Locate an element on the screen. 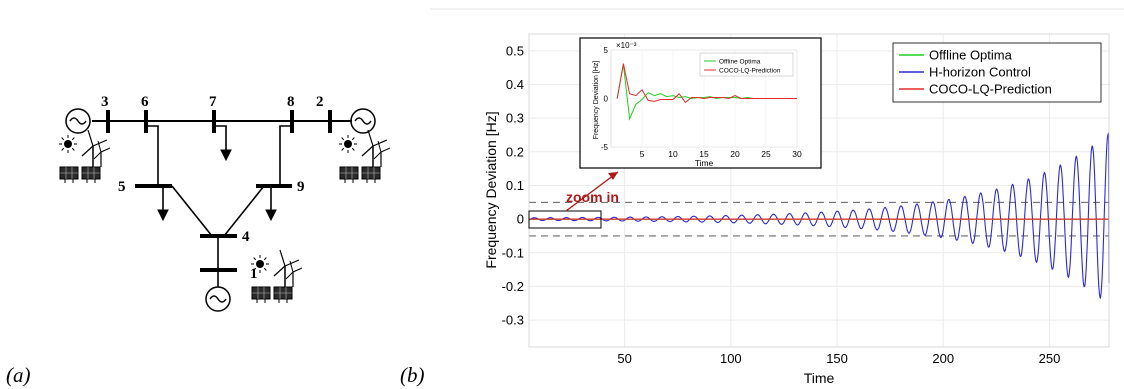 The image size is (1124, 389). inset-legend-box is located at coordinates (746, 64).